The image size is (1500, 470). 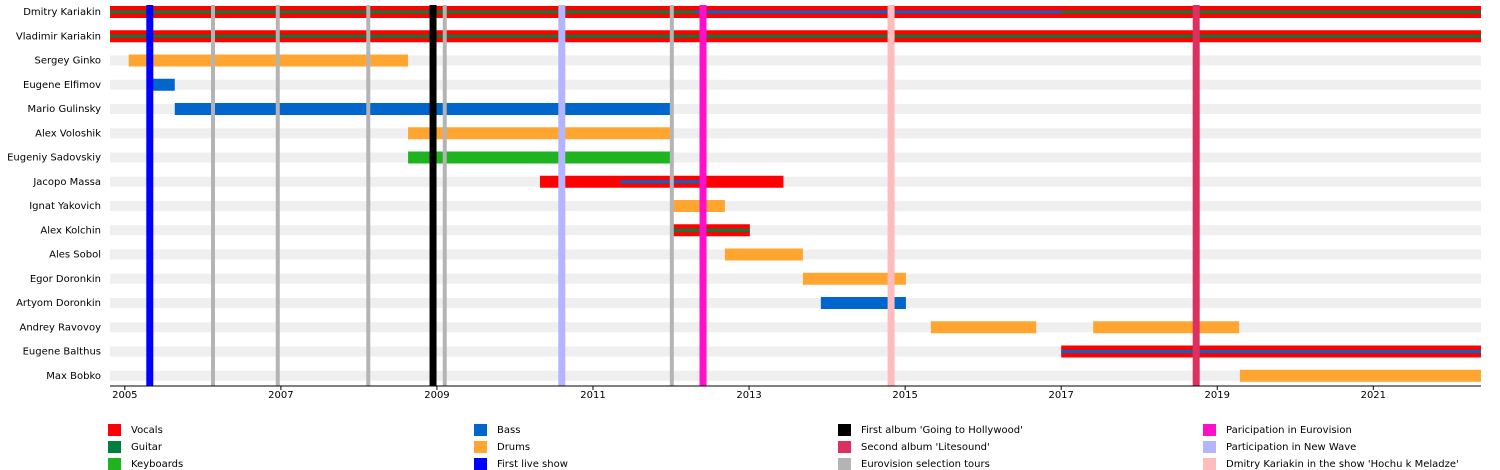 What do you see at coordinates (65, 279) in the screenshot?
I see `row-label: Egor Doronkin` at bounding box center [65, 279].